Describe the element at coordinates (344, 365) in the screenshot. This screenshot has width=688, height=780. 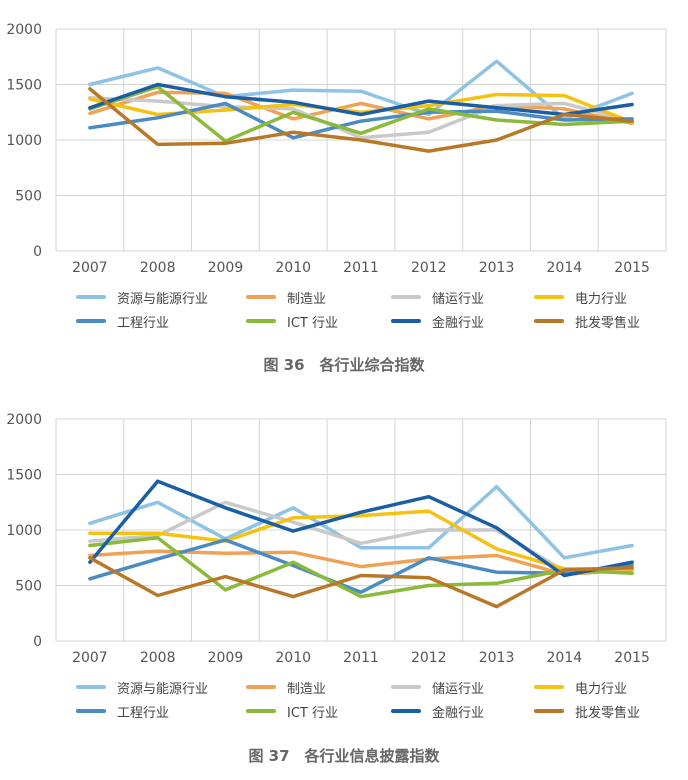
I see `chart-caption: 图 36 各行业综合指数` at that location.